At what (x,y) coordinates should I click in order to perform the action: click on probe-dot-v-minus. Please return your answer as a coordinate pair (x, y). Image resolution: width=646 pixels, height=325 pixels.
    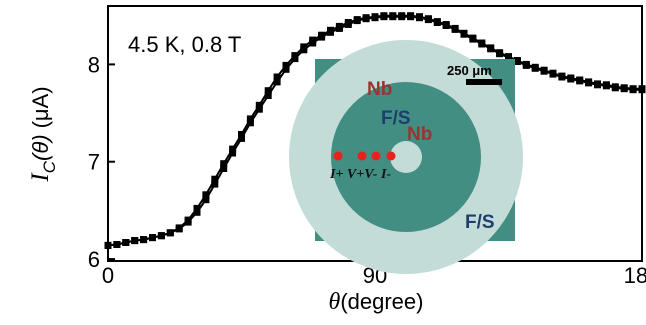
    Looking at the image, I should click on (376, 156).